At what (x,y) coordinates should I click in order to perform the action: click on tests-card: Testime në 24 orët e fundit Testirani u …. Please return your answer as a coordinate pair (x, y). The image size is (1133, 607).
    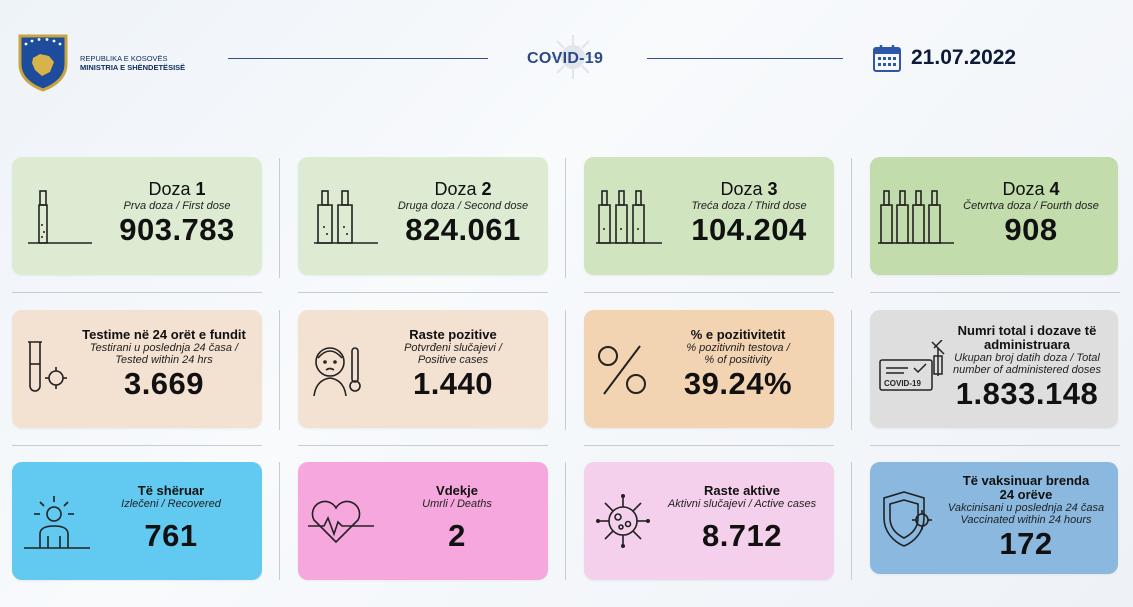
    Looking at the image, I should click on (137, 369).